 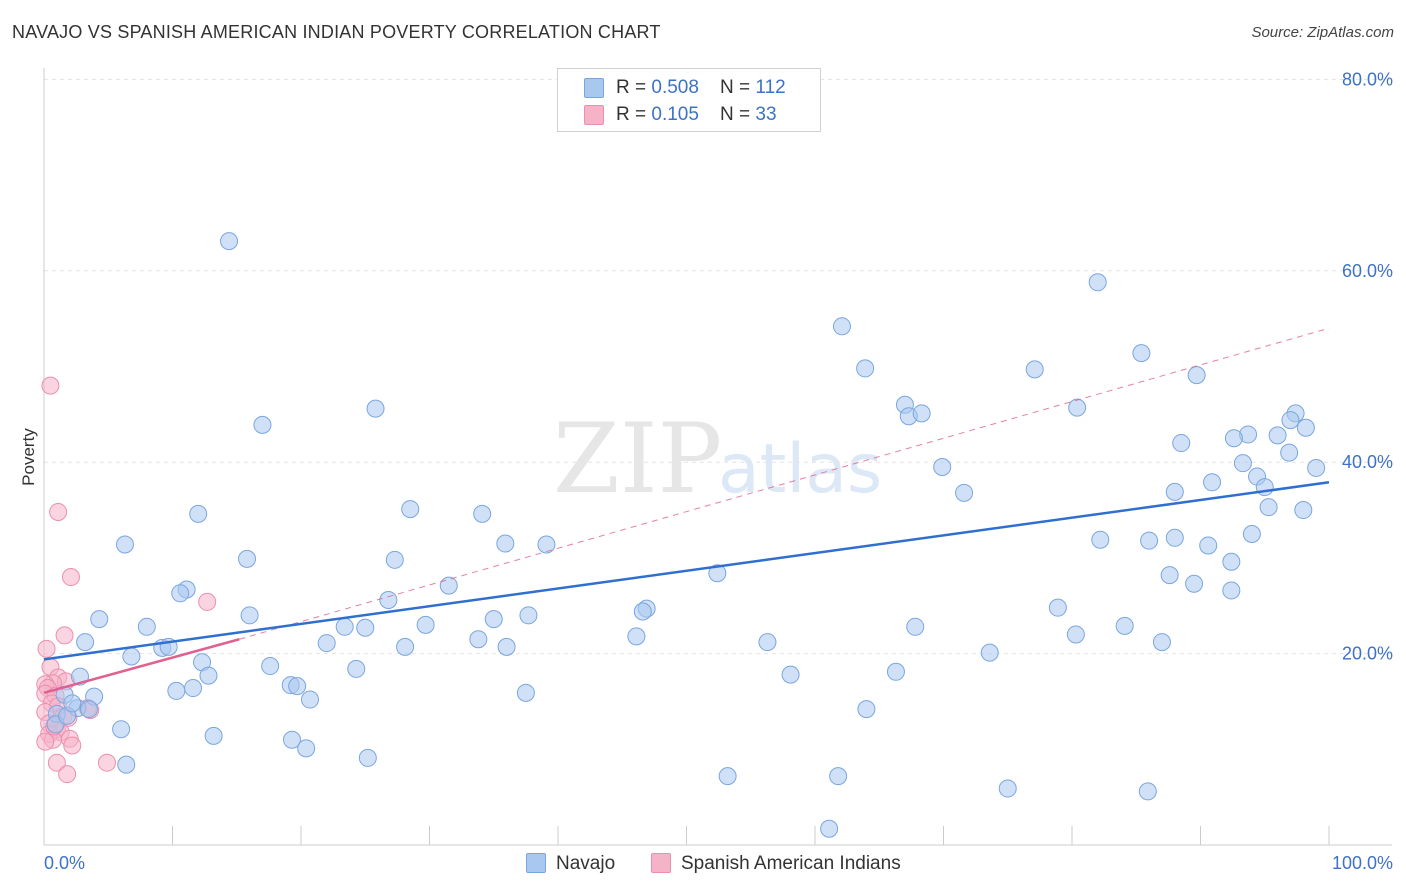 I want to click on source-credit: Source: ZipAtlas.com, so click(x=1322, y=32).